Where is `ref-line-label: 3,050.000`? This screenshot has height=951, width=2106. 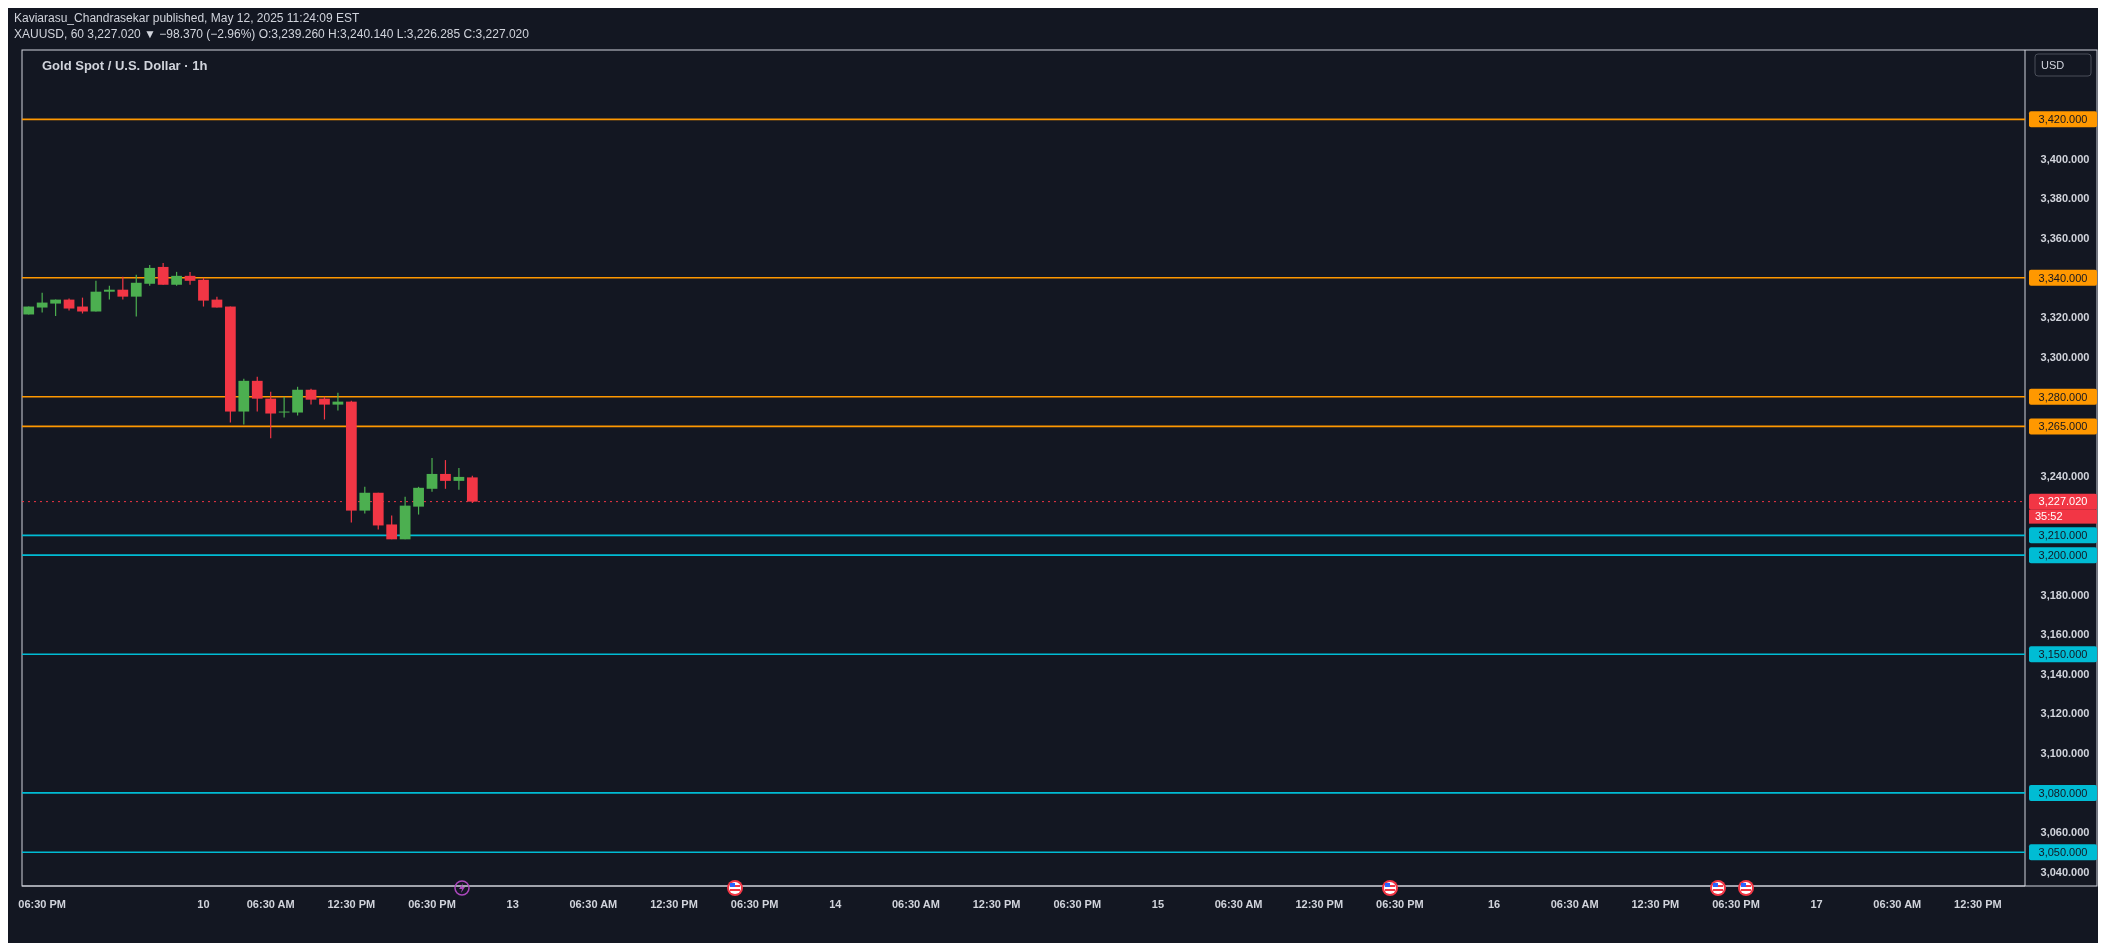
ref-line-label: 3,050.000 is located at coordinates (2063, 852).